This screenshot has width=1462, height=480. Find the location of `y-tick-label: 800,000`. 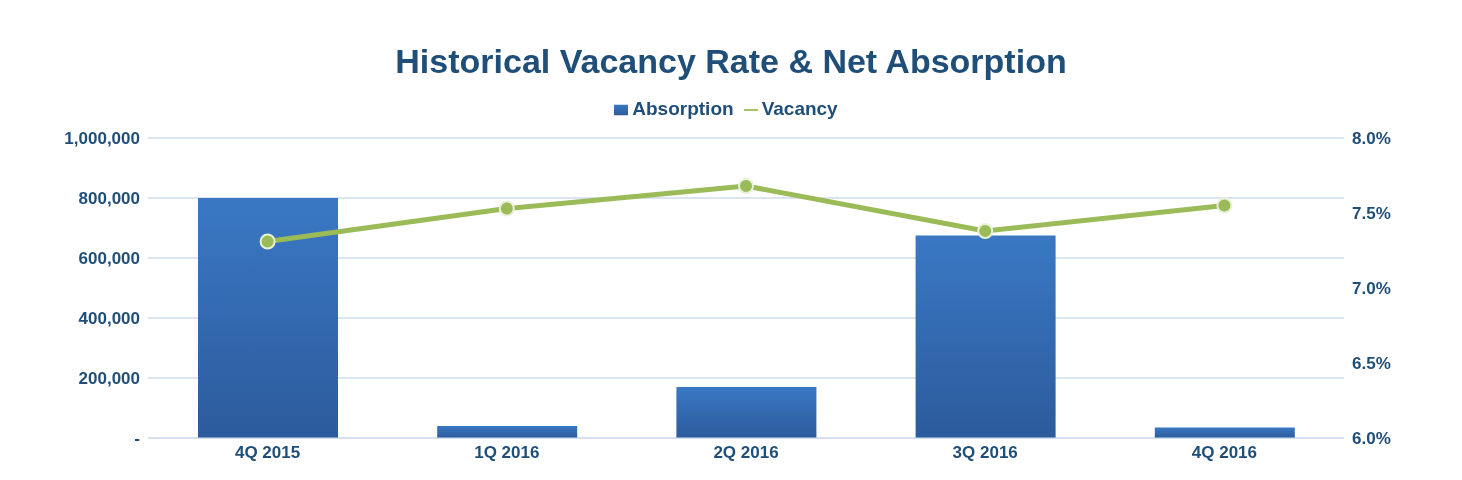

y-tick-label: 800,000 is located at coordinates (109, 199).